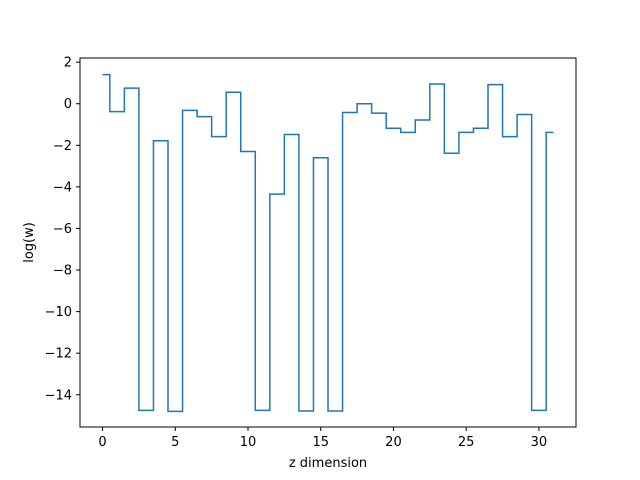  Describe the element at coordinates (393, 442) in the screenshot. I see `x-tick-label: 20` at that location.